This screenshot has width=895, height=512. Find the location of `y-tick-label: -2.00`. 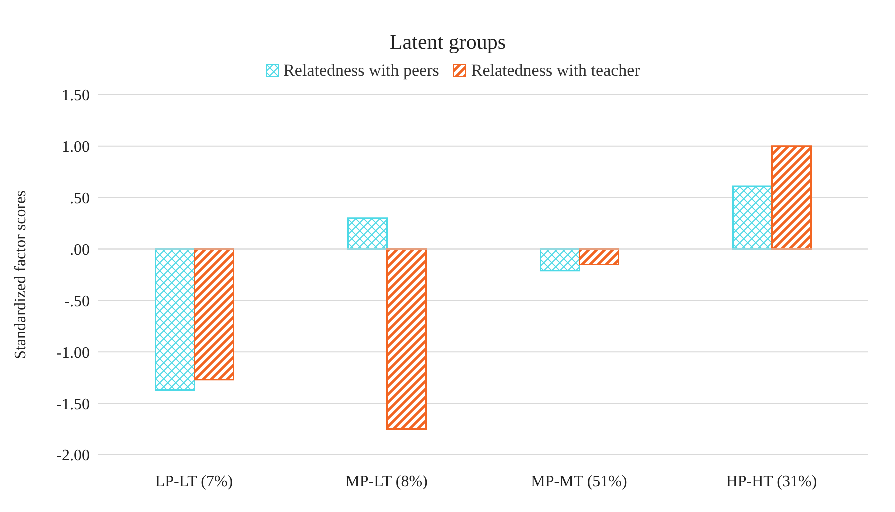

y-tick-label: -2.00 is located at coordinates (73, 456).